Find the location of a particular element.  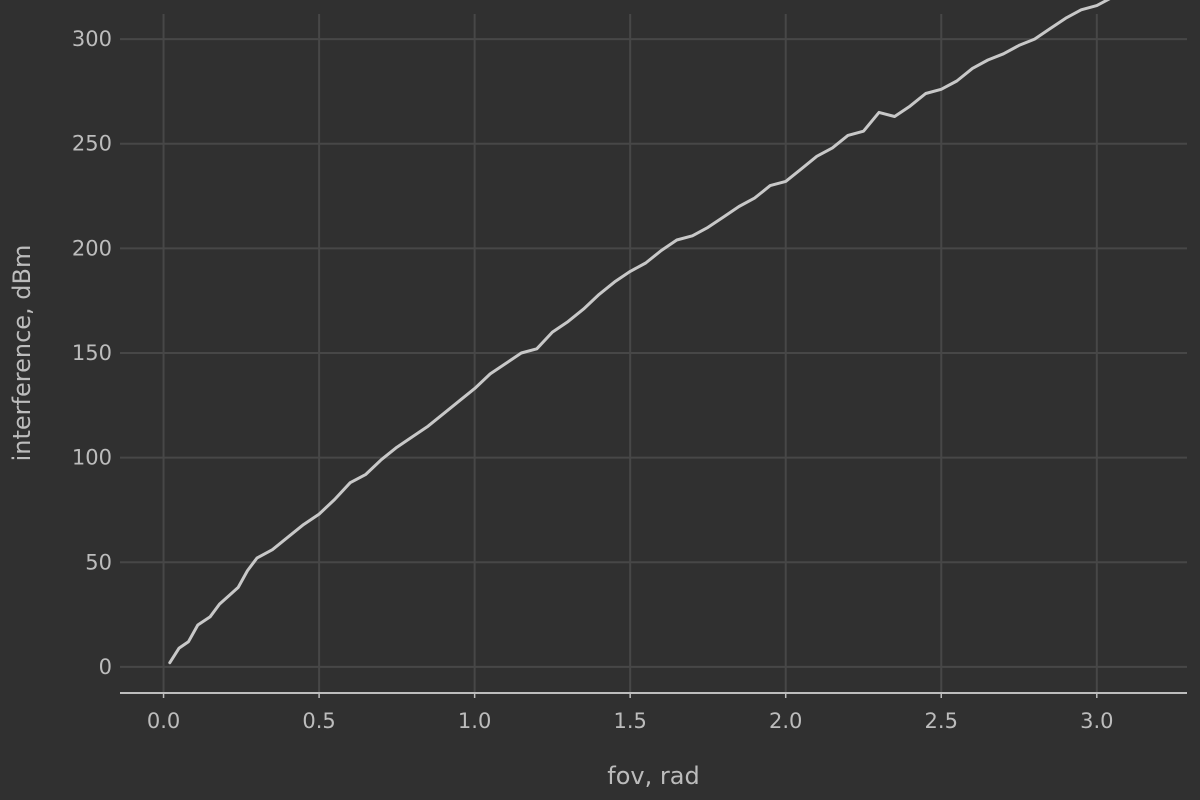

y-tick-label: 150 is located at coordinates (92, 353).